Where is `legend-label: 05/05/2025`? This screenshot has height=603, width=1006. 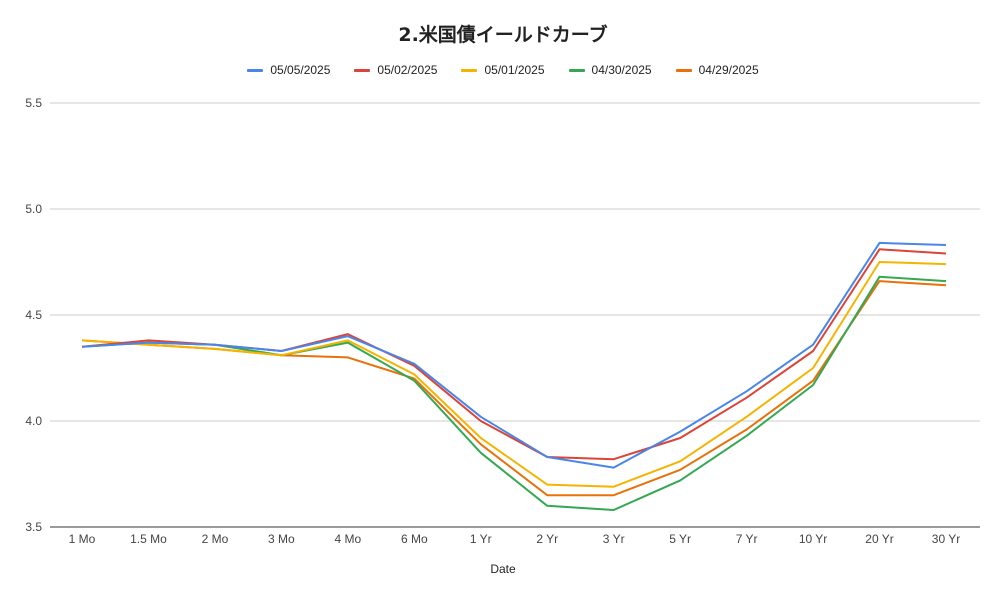 legend-label: 05/05/2025 is located at coordinates (300, 70).